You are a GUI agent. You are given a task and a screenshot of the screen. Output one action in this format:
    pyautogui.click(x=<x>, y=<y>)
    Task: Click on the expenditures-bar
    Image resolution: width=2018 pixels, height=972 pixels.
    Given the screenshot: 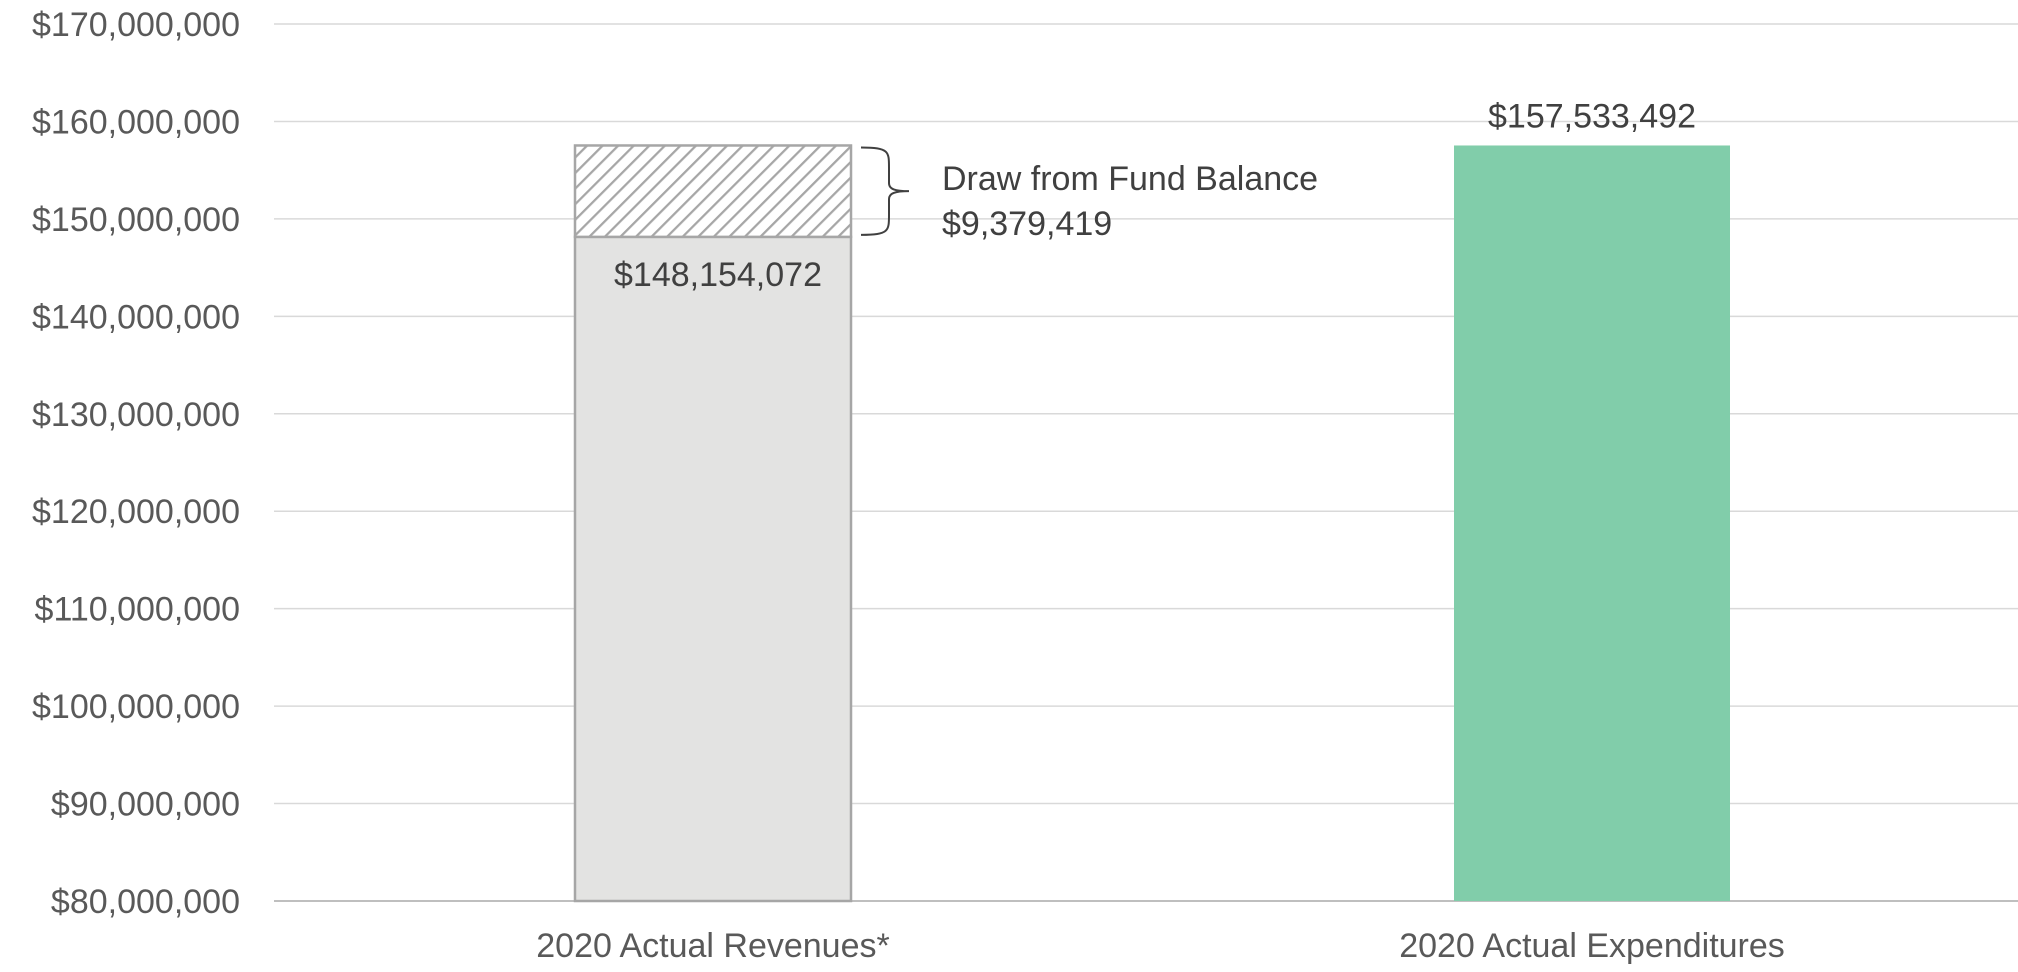 What is the action you would take?
    pyautogui.click(x=1592, y=523)
    